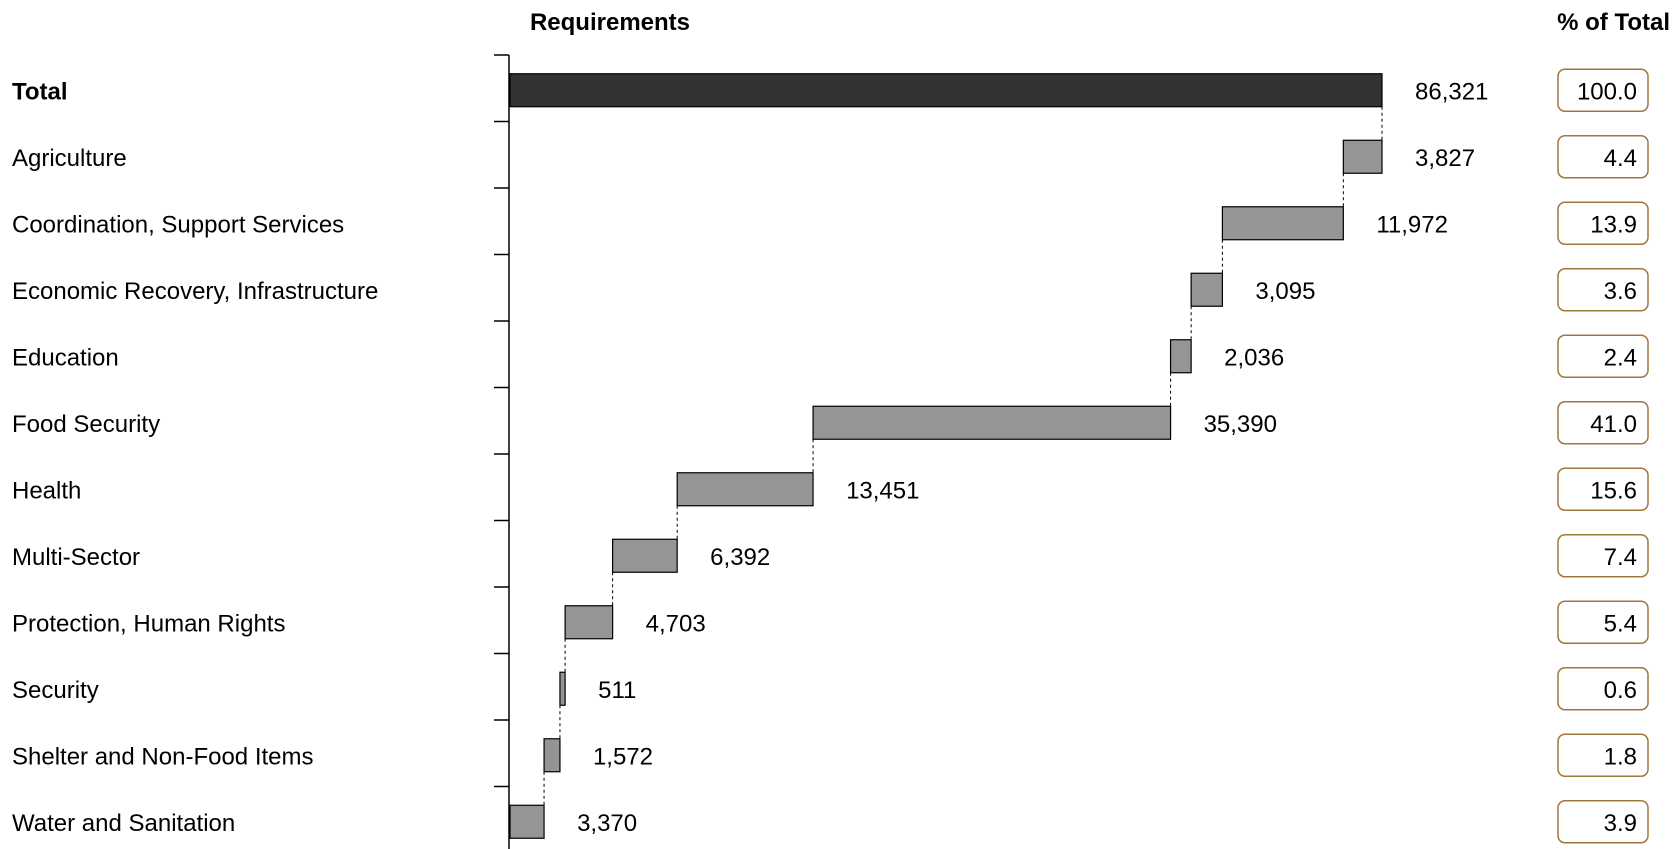 This screenshot has height=849, width=1675. What do you see at coordinates (148, 623) in the screenshot?
I see `category-label-protection-human-rights: Protection, Human Rights` at bounding box center [148, 623].